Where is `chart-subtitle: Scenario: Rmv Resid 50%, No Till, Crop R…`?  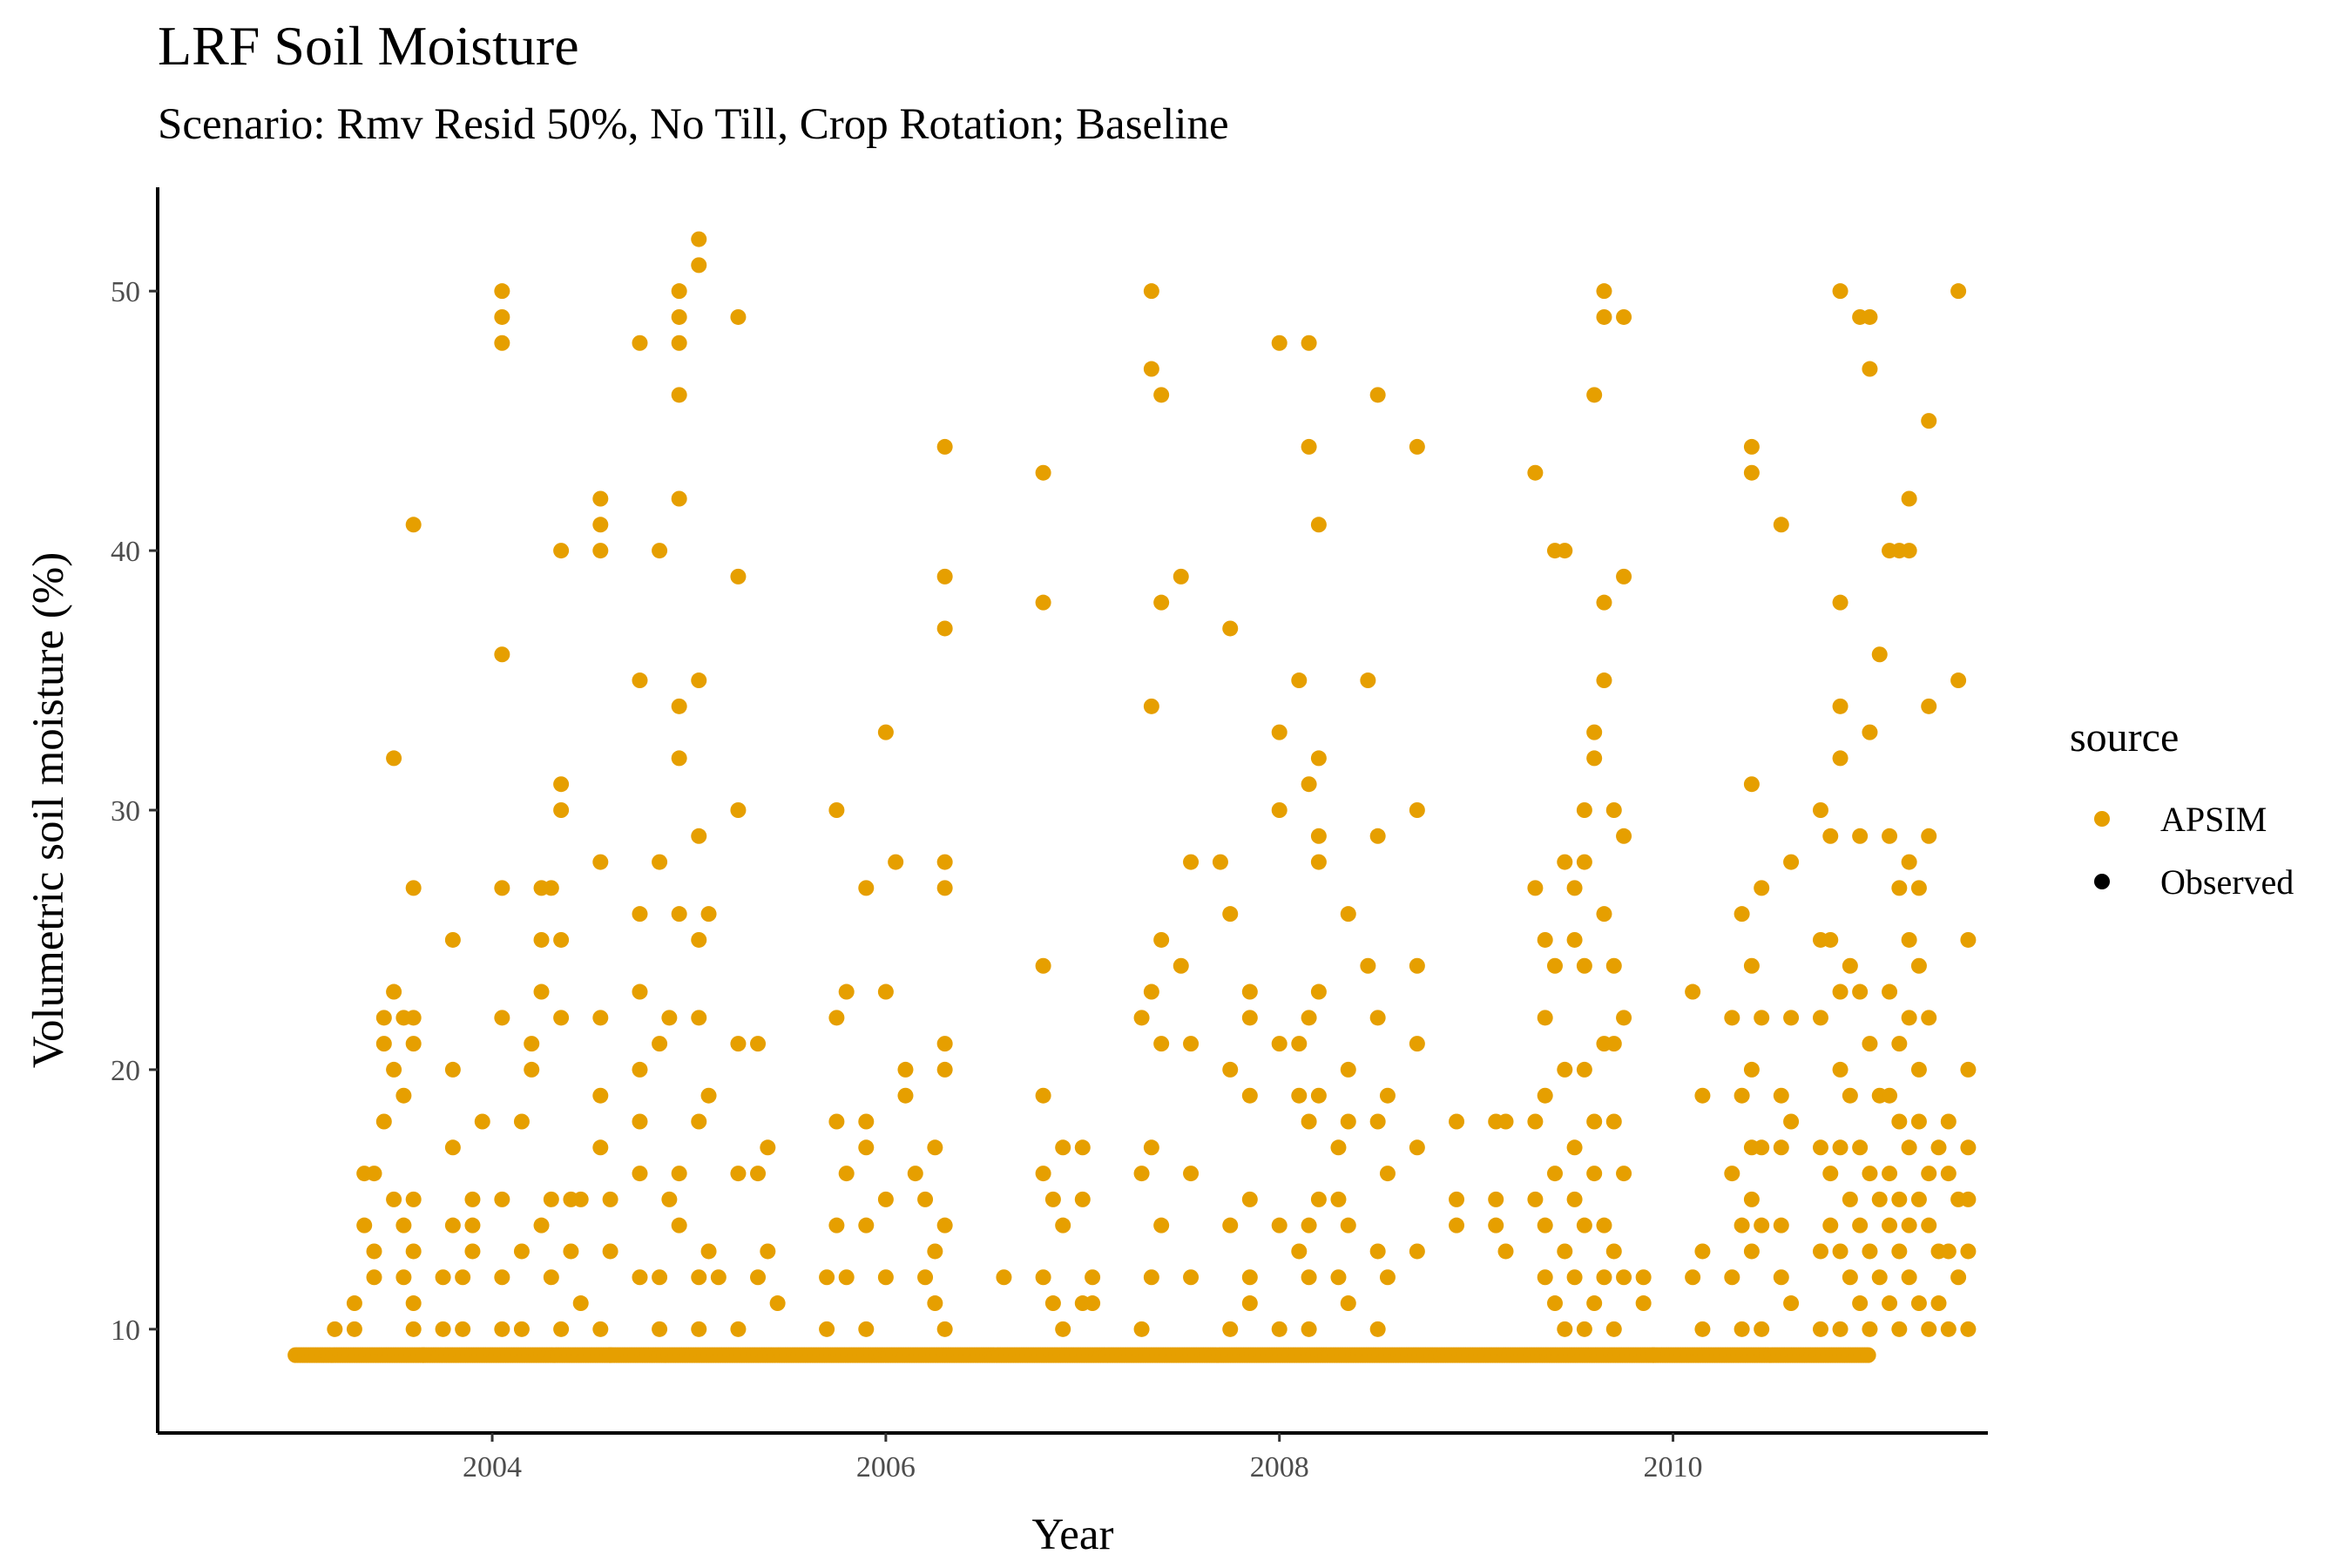
chart-subtitle: Scenario: Rmv Resid 50%, No Till, Crop R… is located at coordinates (693, 125).